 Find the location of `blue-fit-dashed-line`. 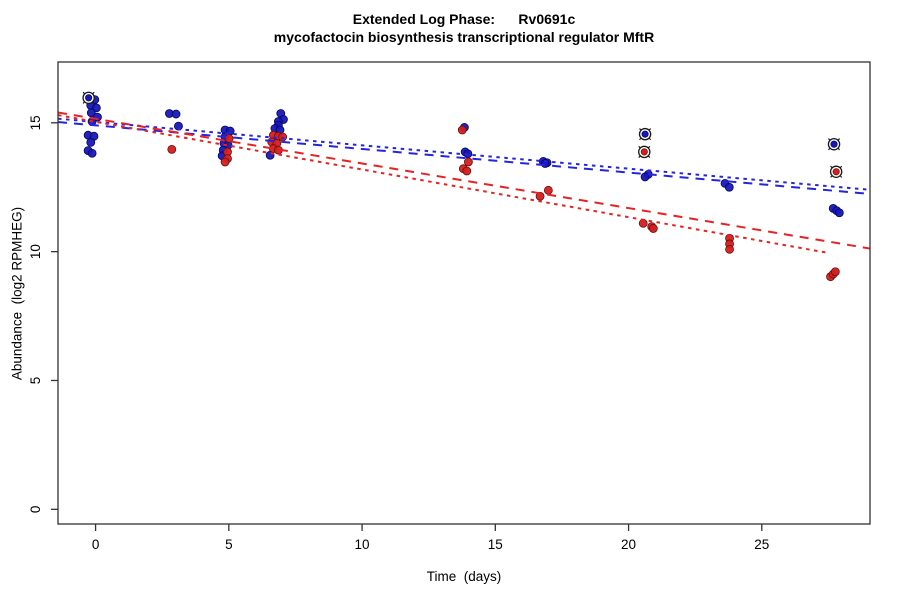

blue-fit-dashed-line is located at coordinates (464, 158).